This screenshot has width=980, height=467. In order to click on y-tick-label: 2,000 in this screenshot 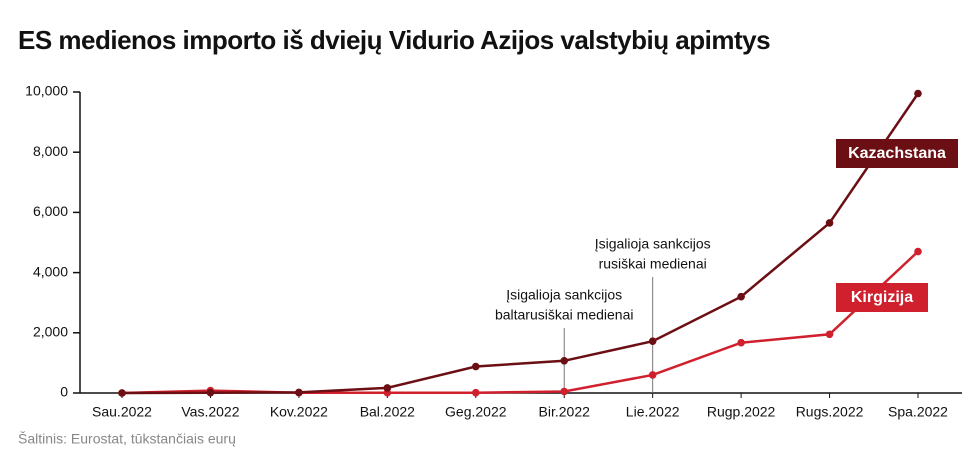, I will do `click(50, 332)`.